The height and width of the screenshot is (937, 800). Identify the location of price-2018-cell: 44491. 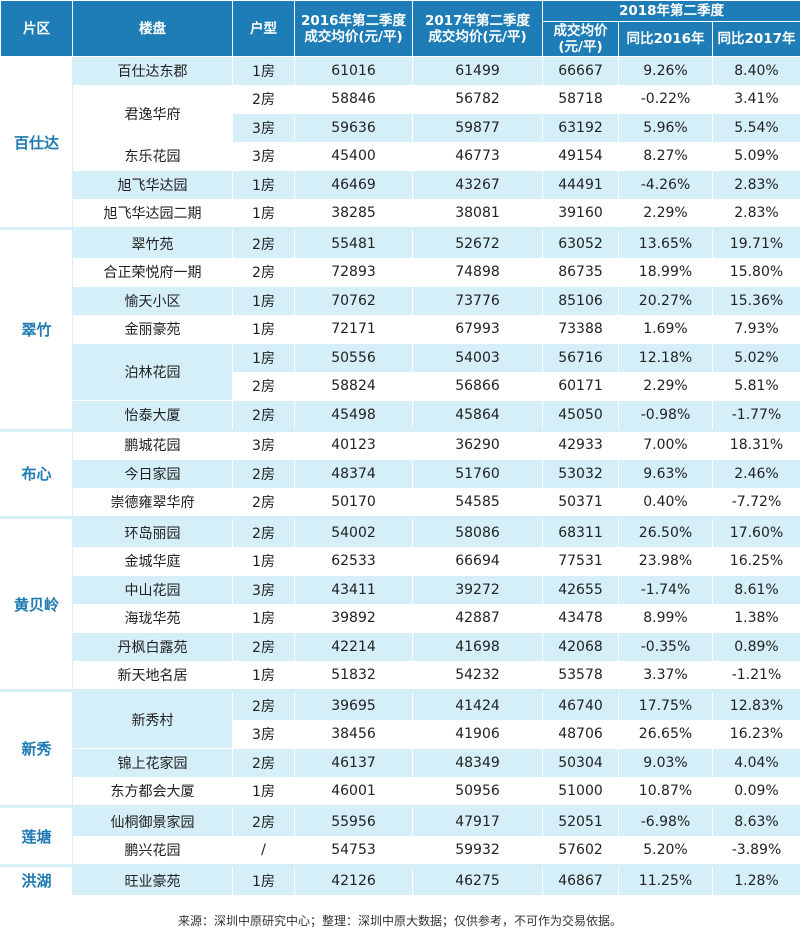
(580, 185).